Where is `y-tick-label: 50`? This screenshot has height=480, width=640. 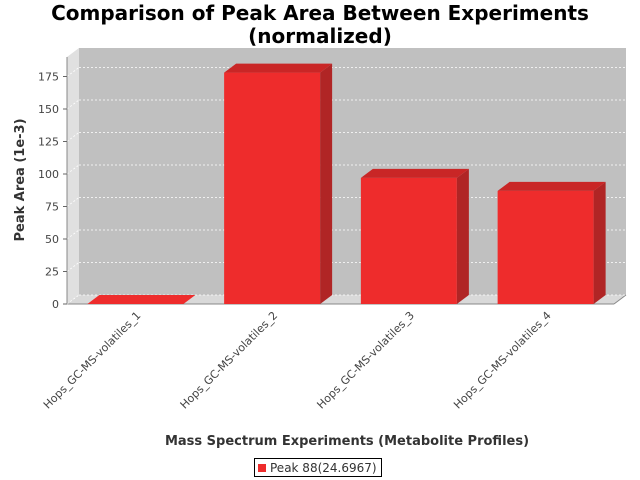 y-tick-label: 50 is located at coordinates (52, 239).